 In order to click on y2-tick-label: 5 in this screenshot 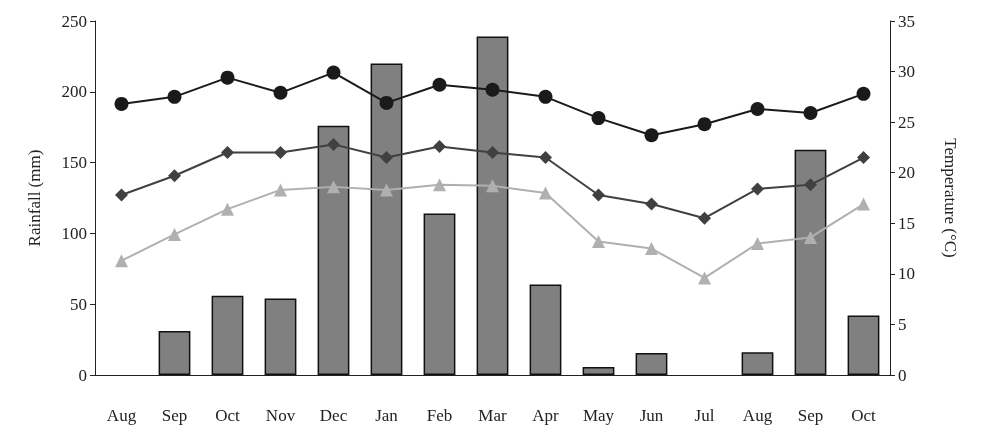, I will do `click(902, 324)`.